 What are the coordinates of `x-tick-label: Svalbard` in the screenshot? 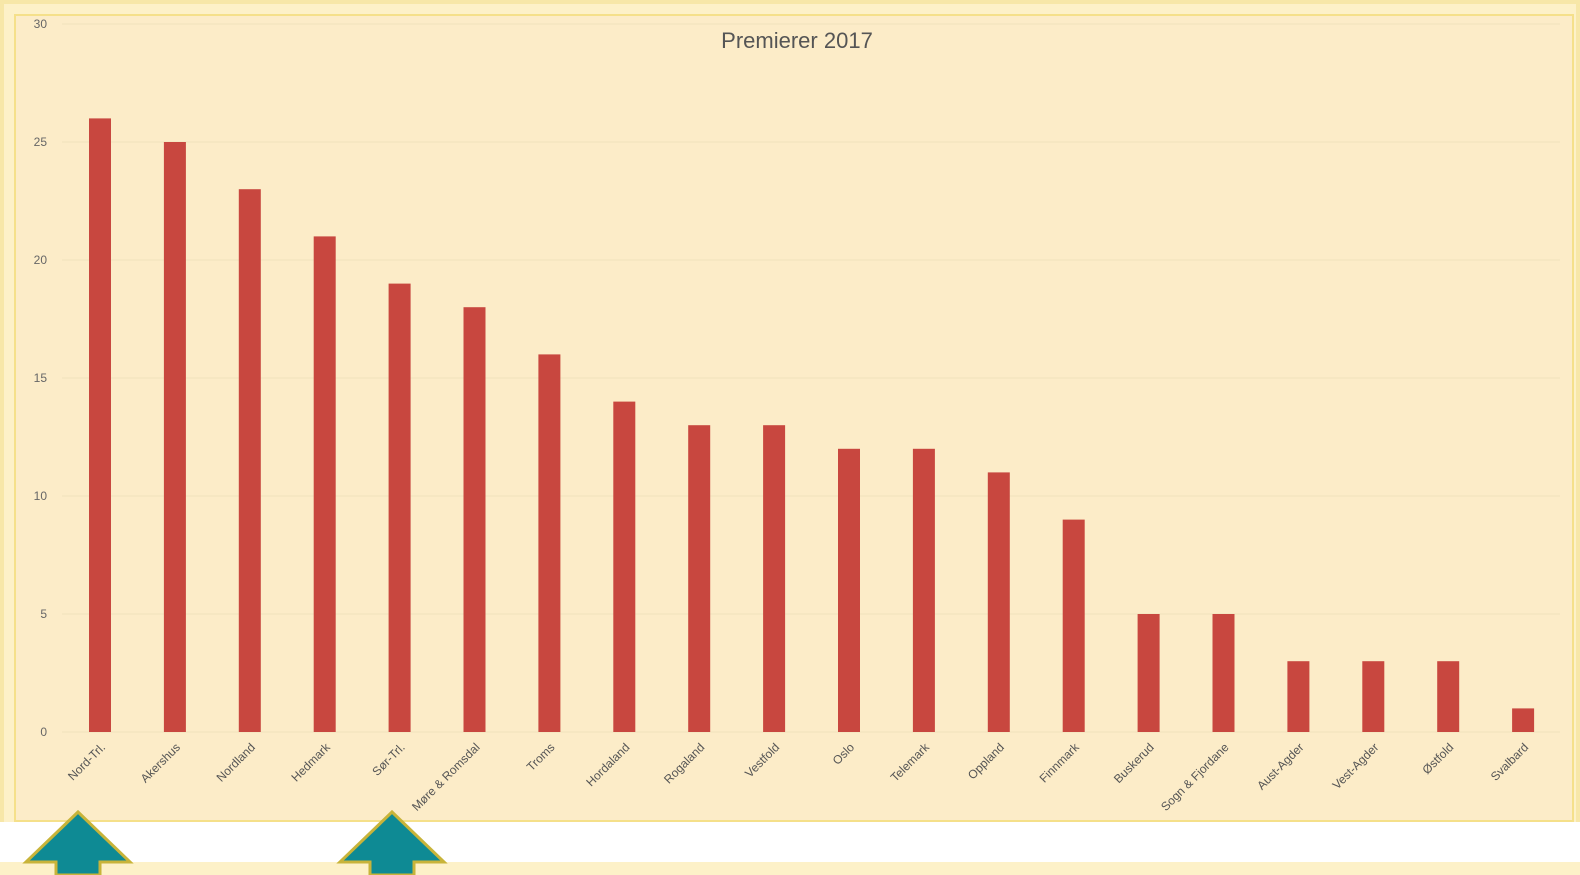 It's located at (1509, 761).